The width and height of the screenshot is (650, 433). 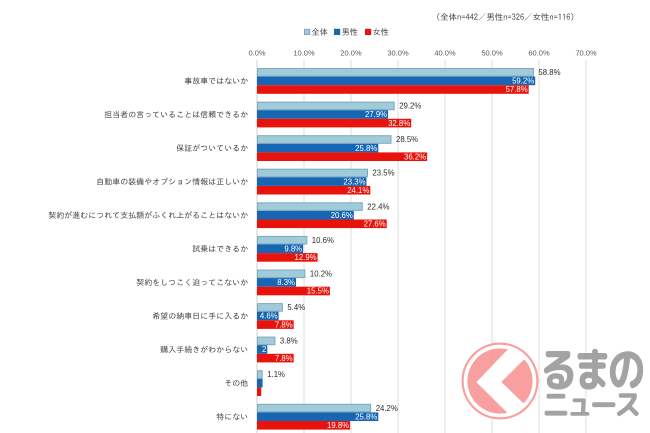 What do you see at coordinates (338, 425) in the screenshot?
I see `svg-text: 19.8%` at bounding box center [338, 425].